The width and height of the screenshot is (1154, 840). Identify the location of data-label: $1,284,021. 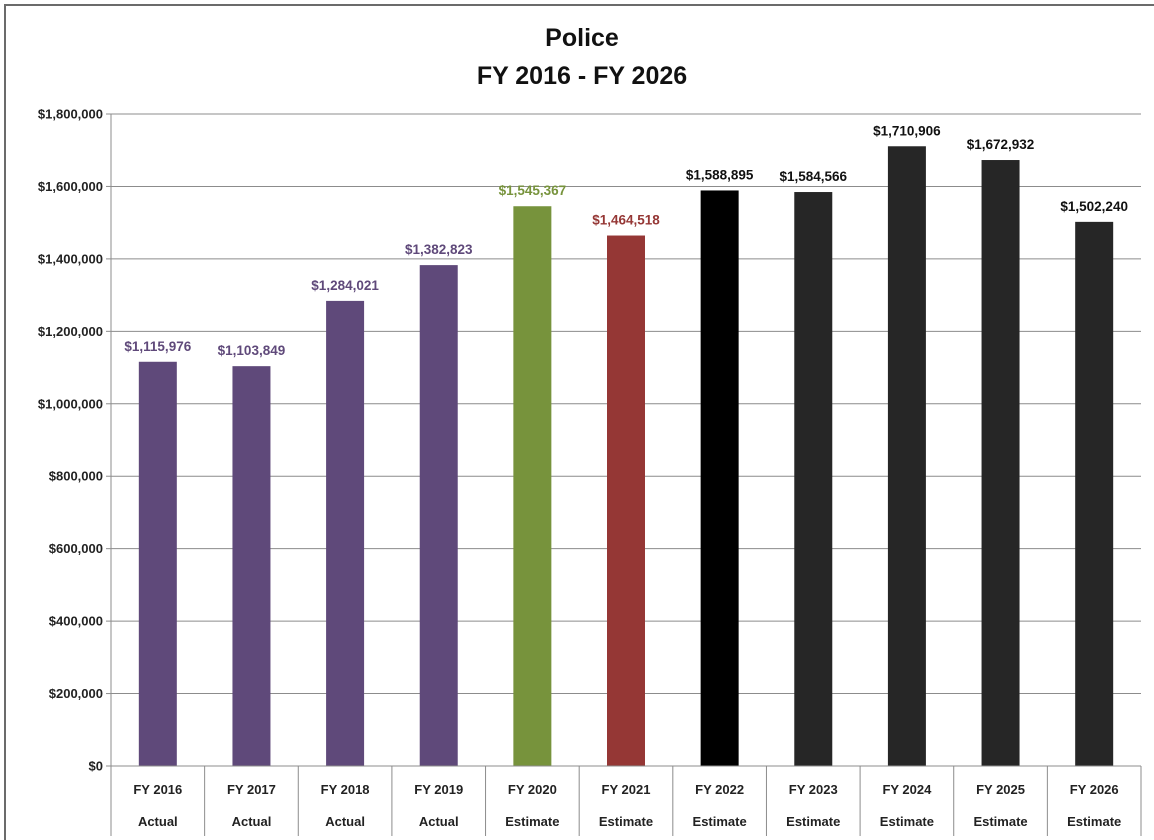
(345, 285).